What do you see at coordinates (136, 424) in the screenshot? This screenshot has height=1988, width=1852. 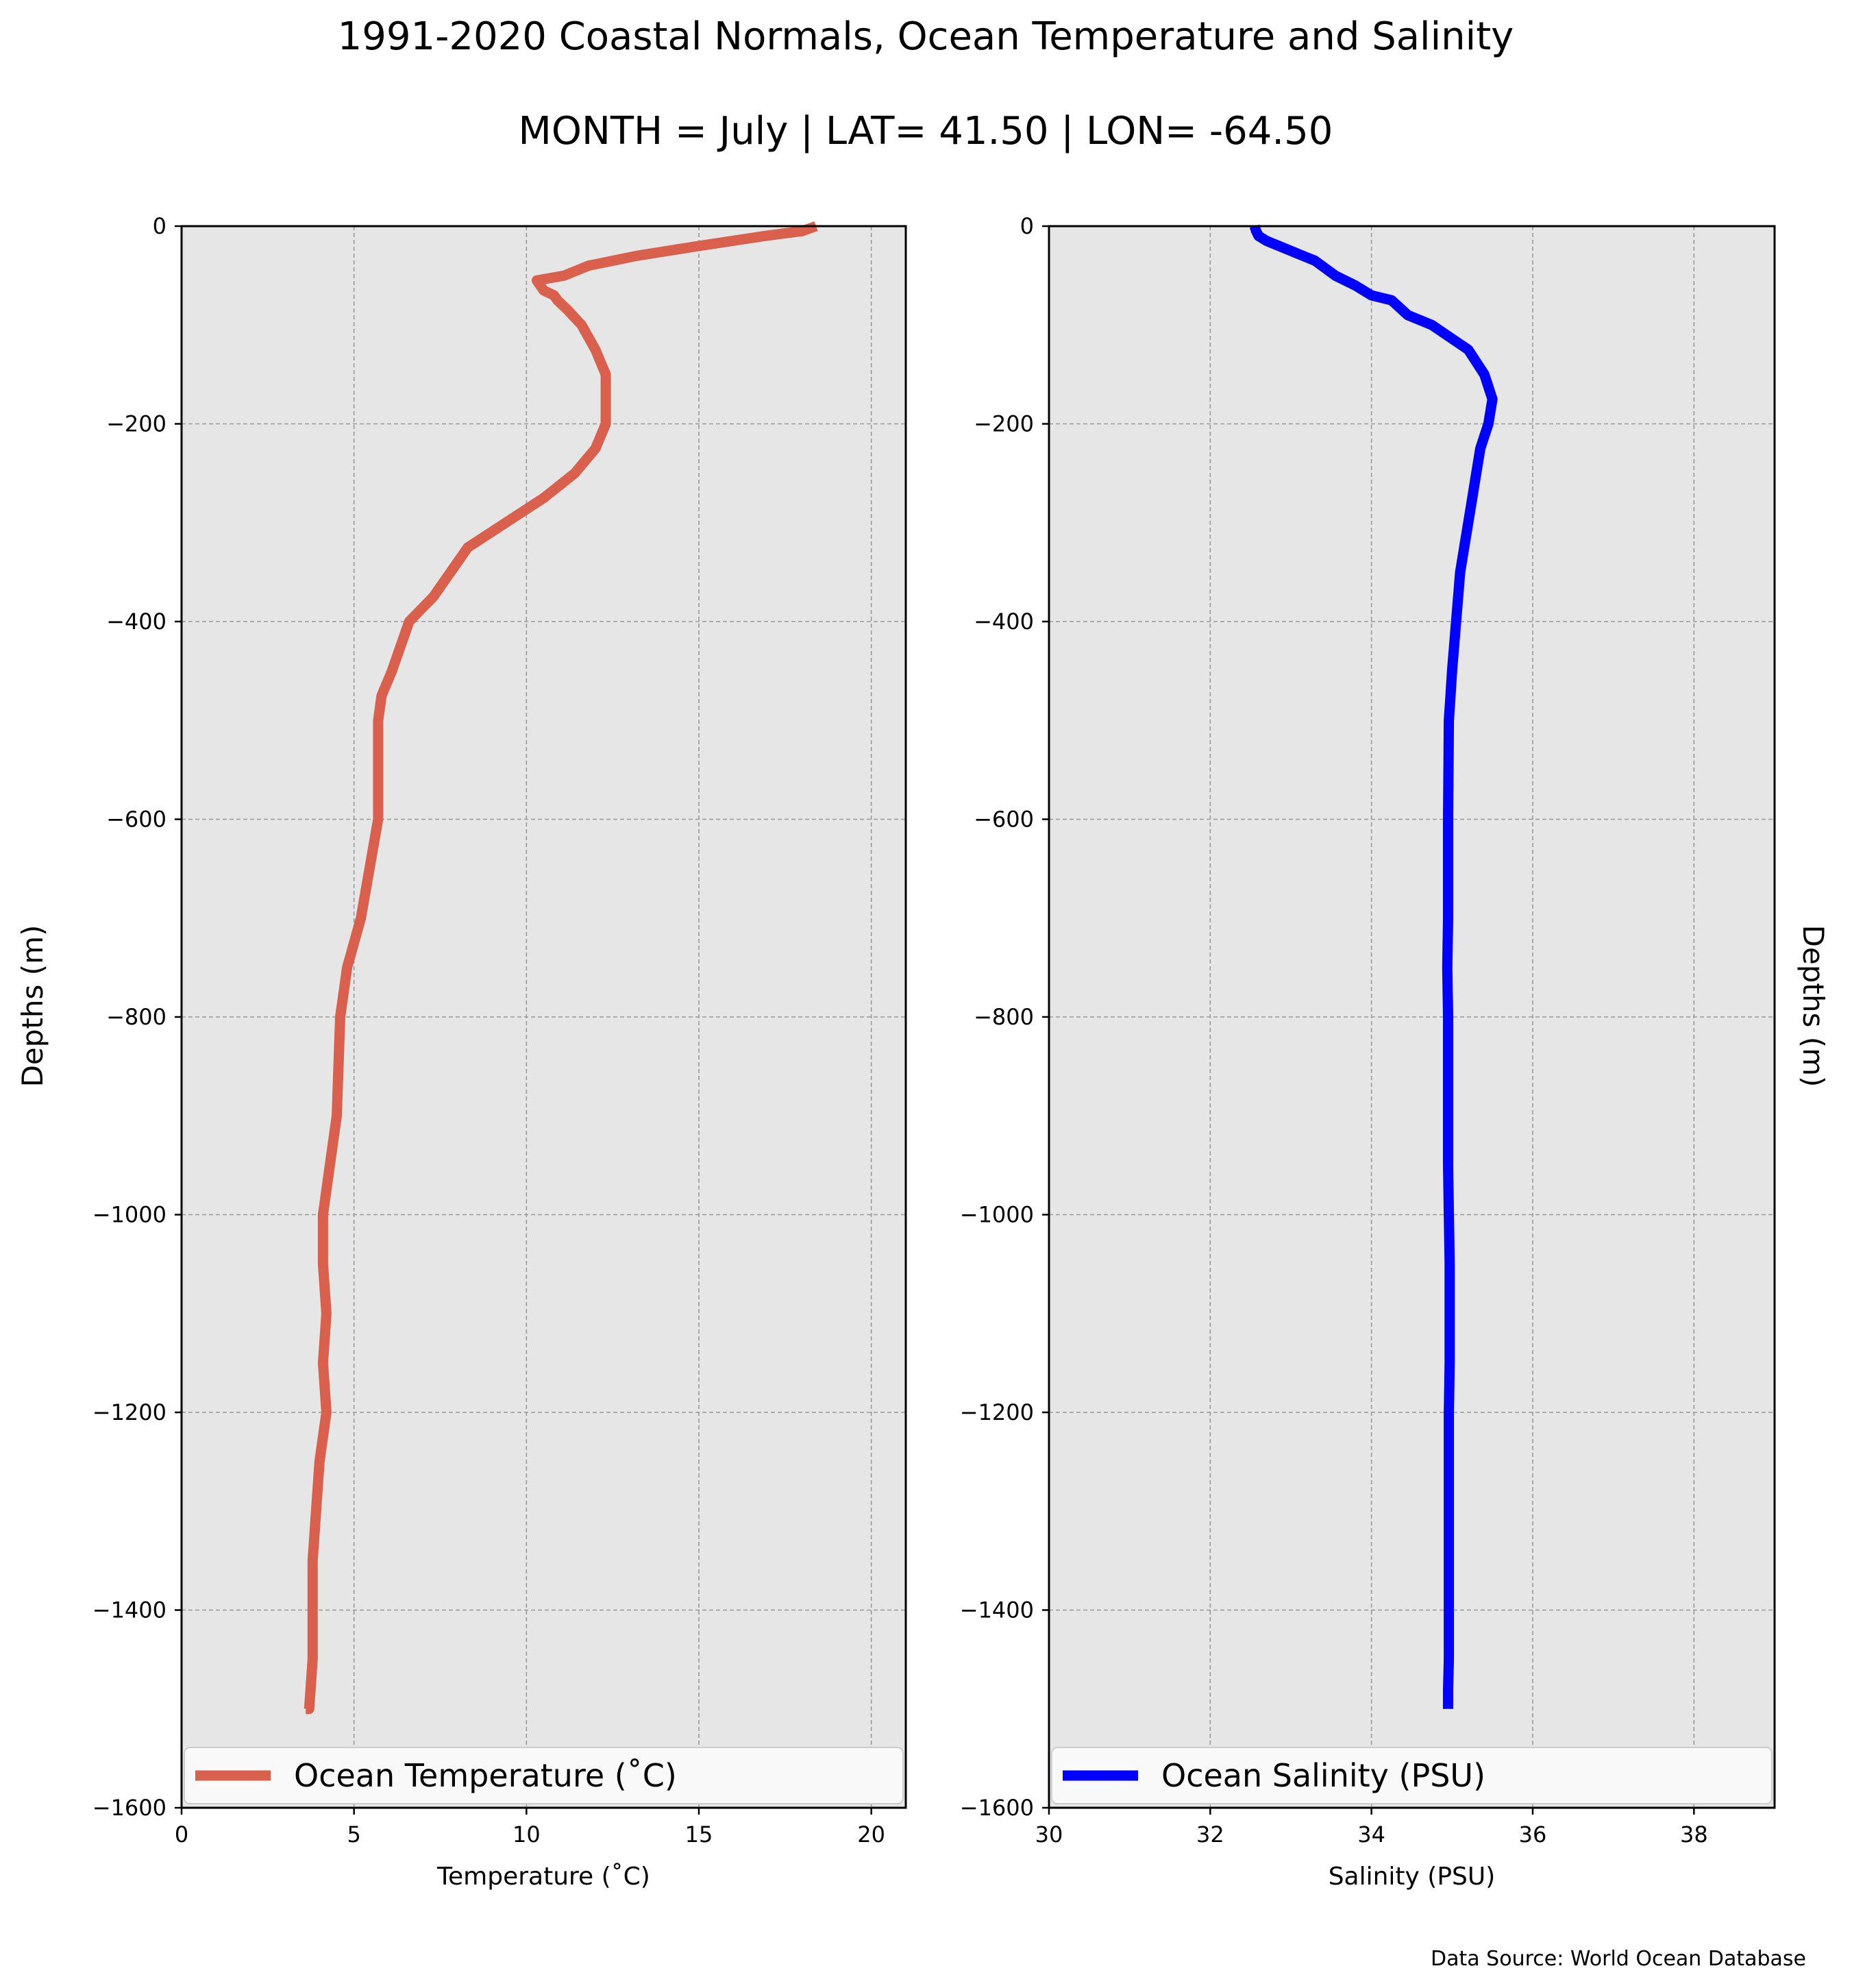 I see `temperature-y-tick-label: −200` at bounding box center [136, 424].